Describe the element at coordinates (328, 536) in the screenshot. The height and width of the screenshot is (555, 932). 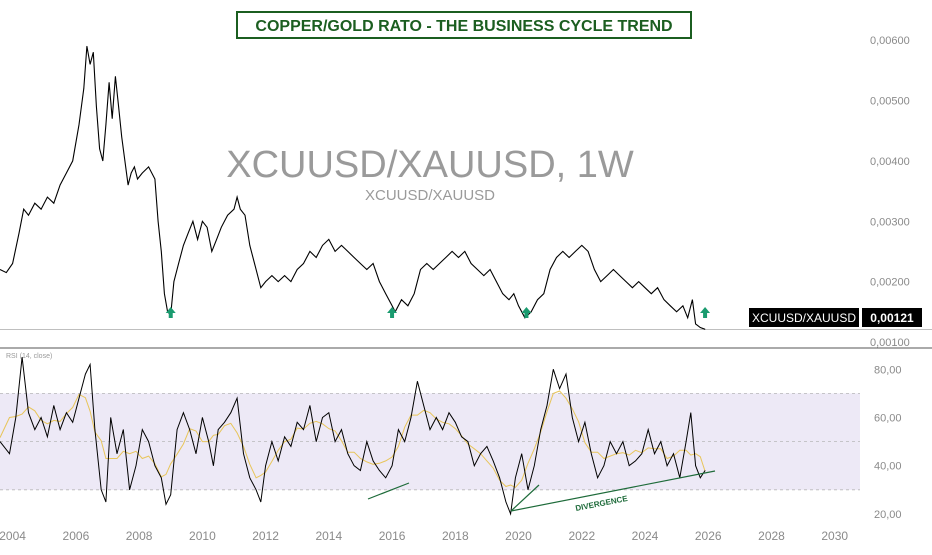
I see `x-tick: 2014` at that location.